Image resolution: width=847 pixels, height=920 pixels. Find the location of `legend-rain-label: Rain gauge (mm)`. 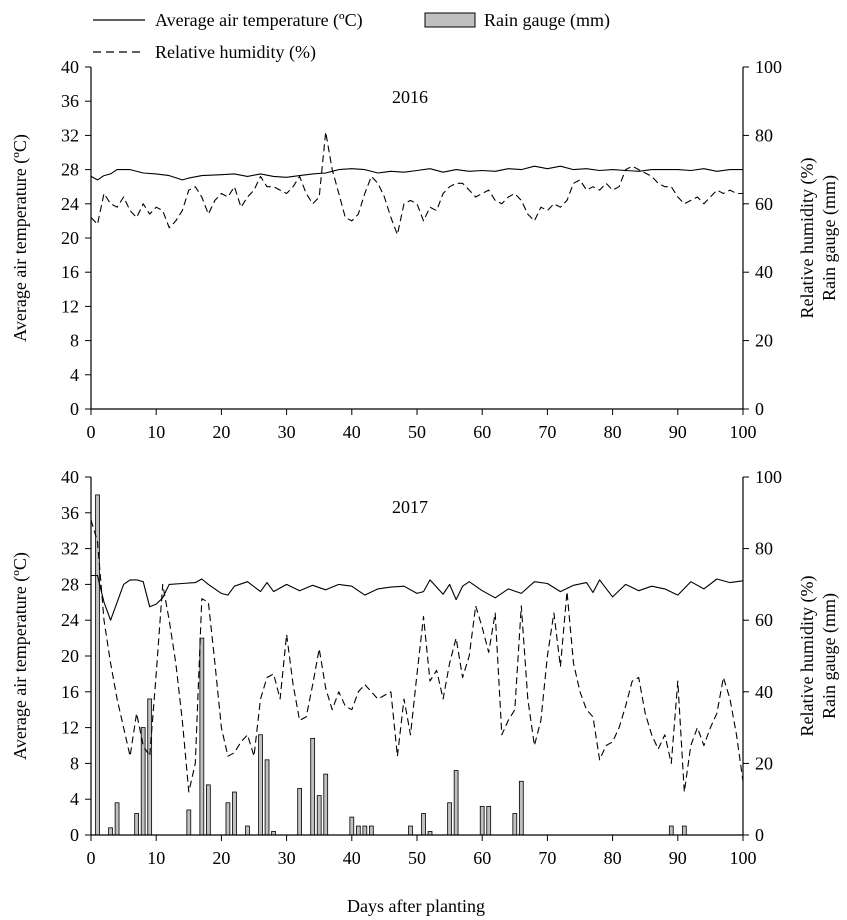

legend-rain-label: Rain gauge (mm) is located at coordinates (547, 20).